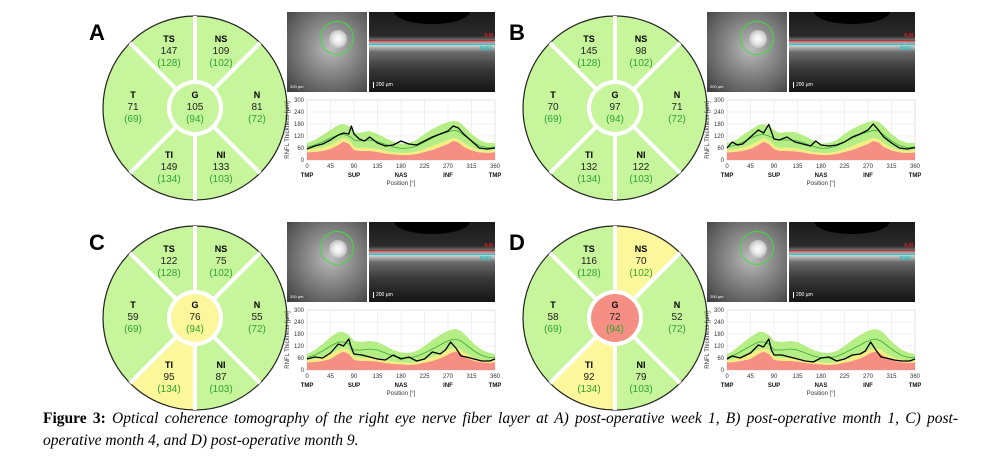 The height and width of the screenshot is (466, 998). I want to click on sector-value: 116, so click(589, 261).